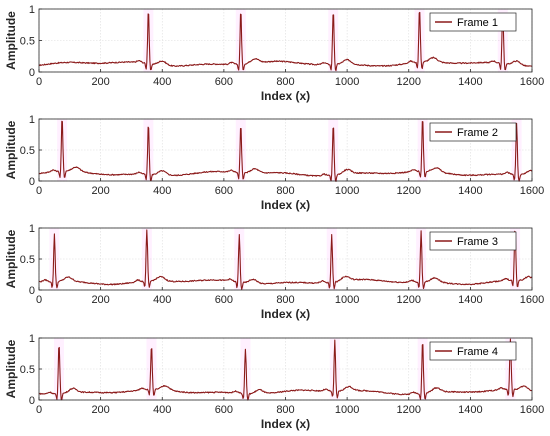  What do you see at coordinates (477, 23) in the screenshot?
I see `legend-label: Frame 1` at bounding box center [477, 23].